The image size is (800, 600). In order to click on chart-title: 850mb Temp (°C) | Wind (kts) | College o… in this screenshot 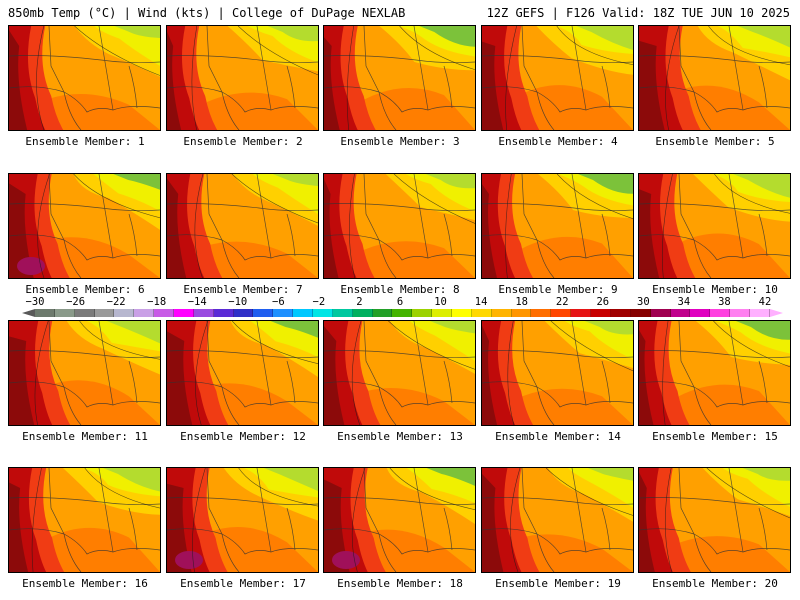, I will do `click(207, 13)`.